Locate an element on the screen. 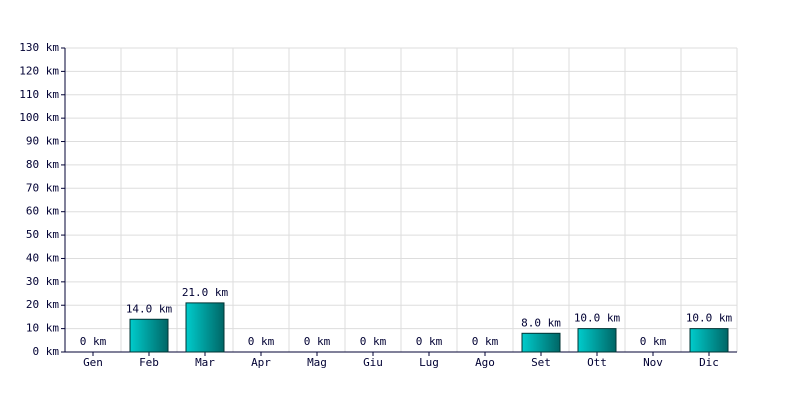 The image size is (800, 400). y-tick-label: 110 km is located at coordinates (39, 94).